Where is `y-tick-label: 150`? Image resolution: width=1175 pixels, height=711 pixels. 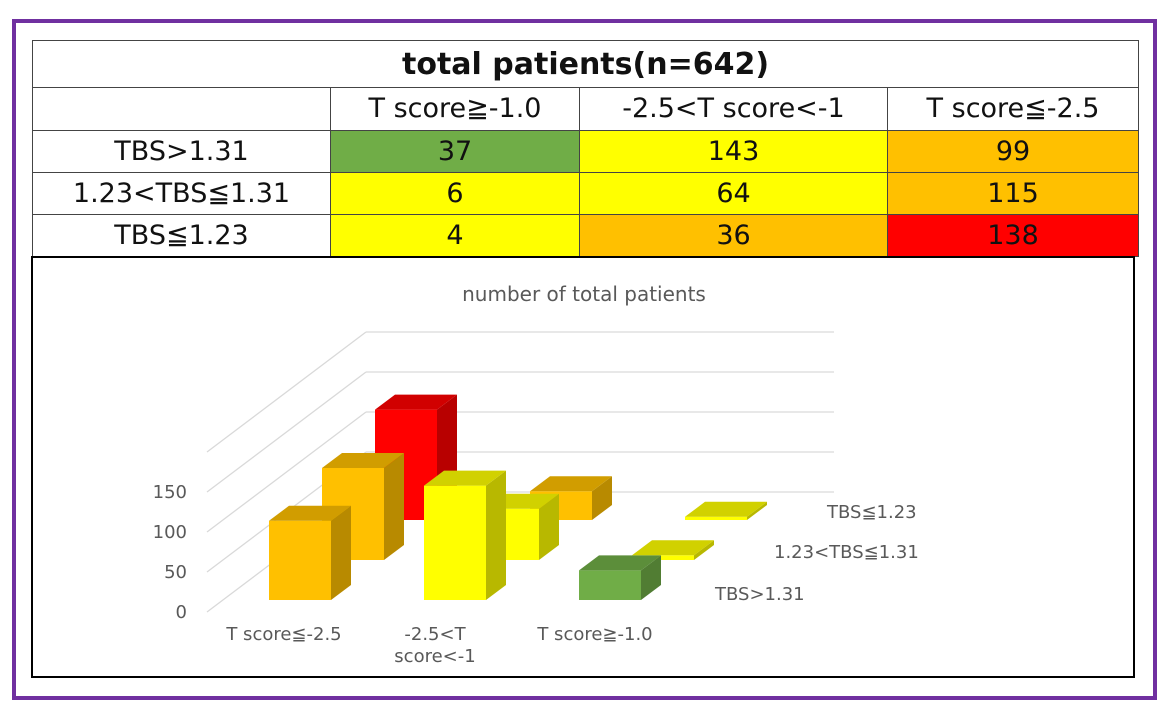
y-tick-label: 150 is located at coordinates (170, 492).